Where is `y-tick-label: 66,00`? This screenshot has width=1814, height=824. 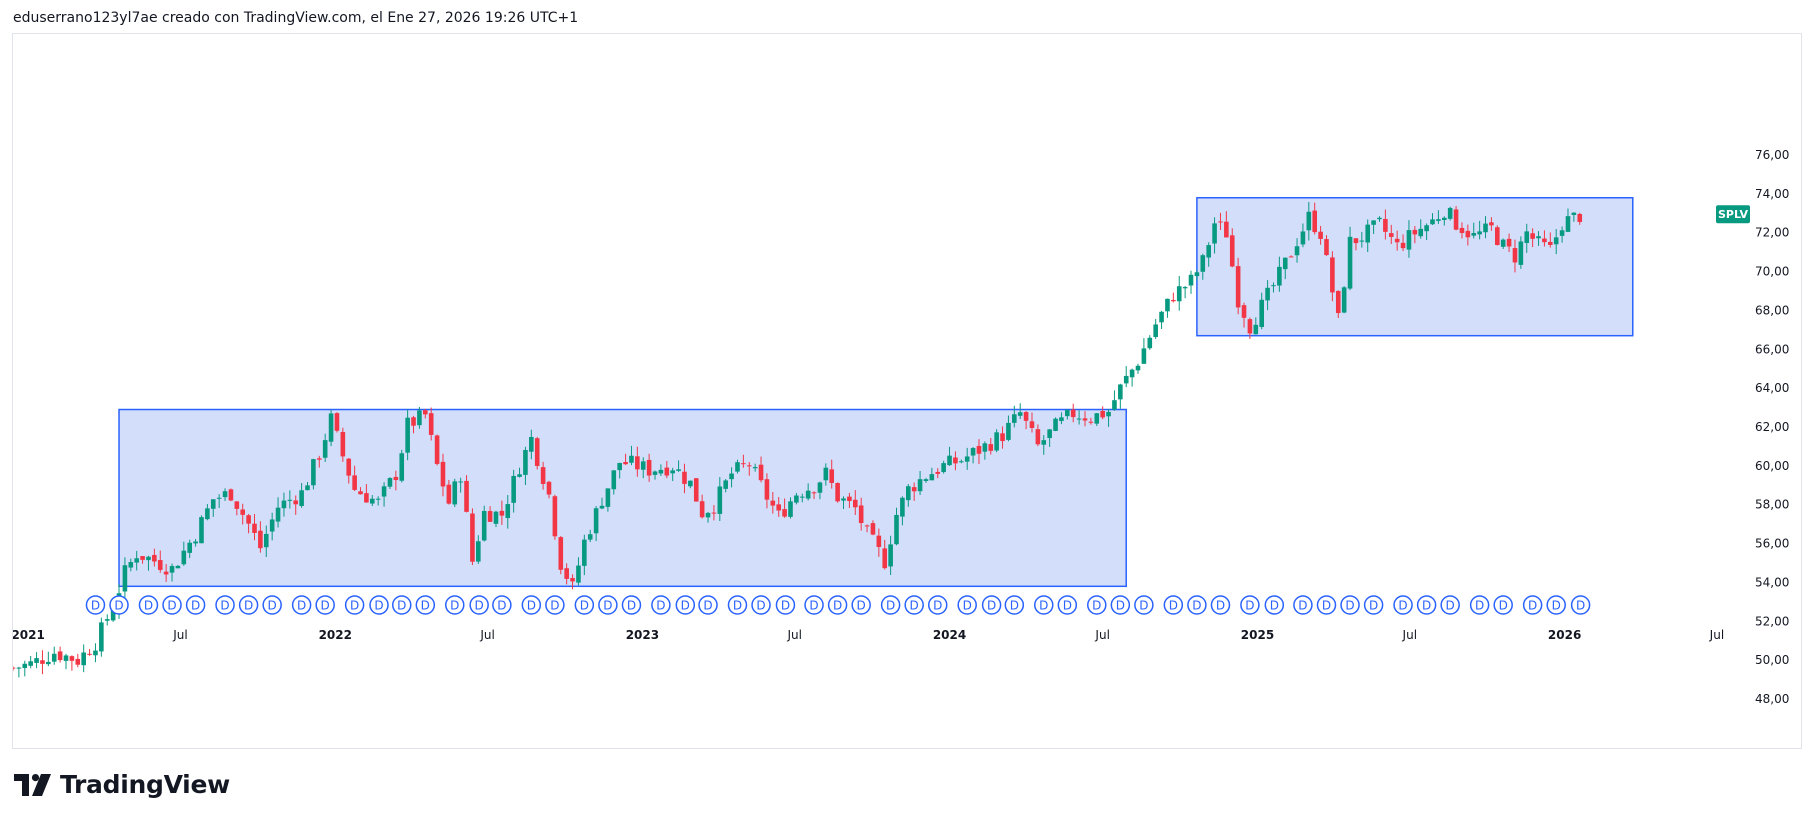
y-tick-label: 66,00 is located at coordinates (1772, 349).